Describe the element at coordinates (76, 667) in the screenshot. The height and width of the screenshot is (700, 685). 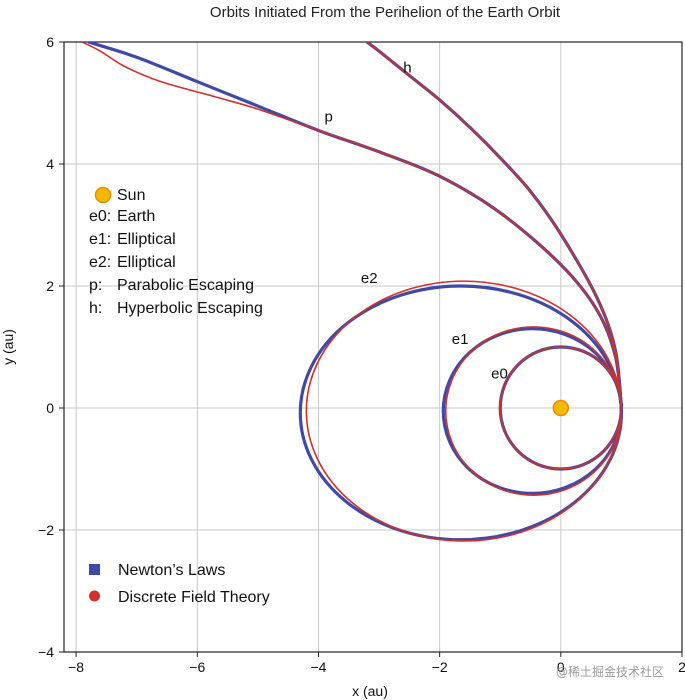
I see `x-tick-label: −8` at that location.